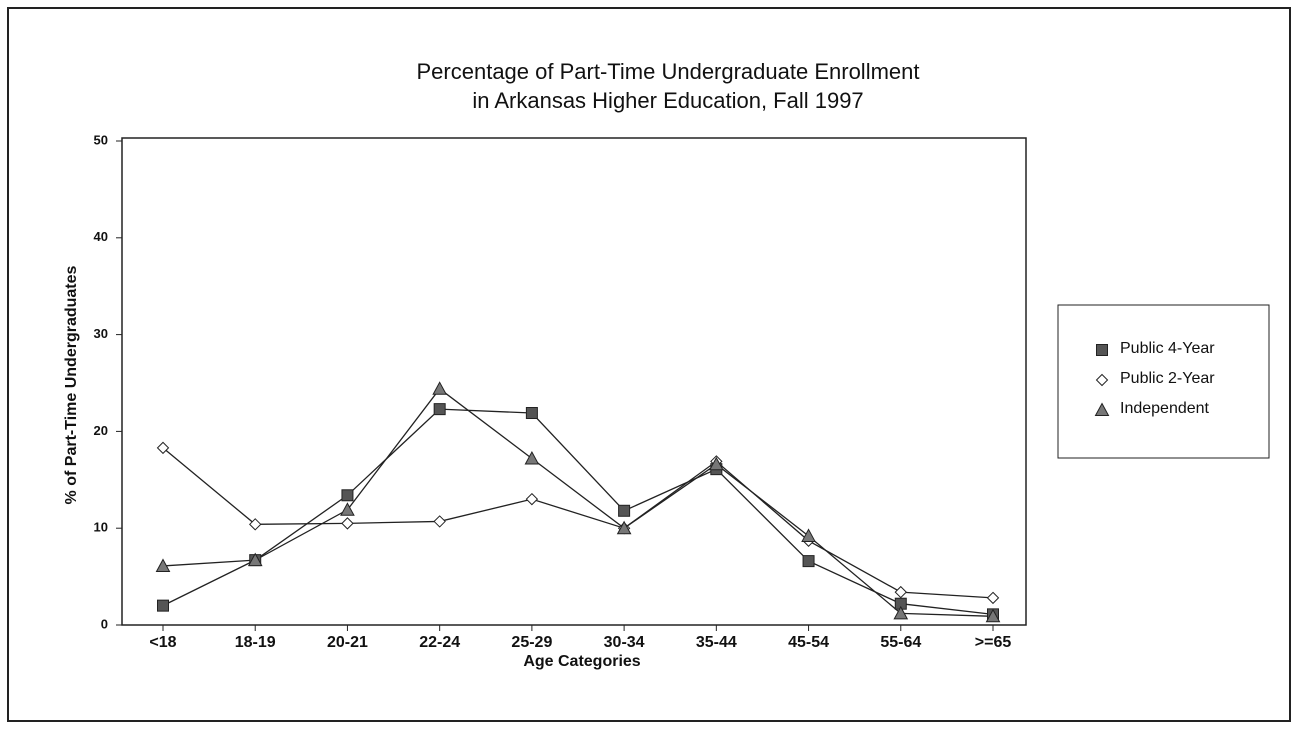  What do you see at coordinates (716, 642) in the screenshot?
I see `x-tick-label: 35-44` at bounding box center [716, 642].